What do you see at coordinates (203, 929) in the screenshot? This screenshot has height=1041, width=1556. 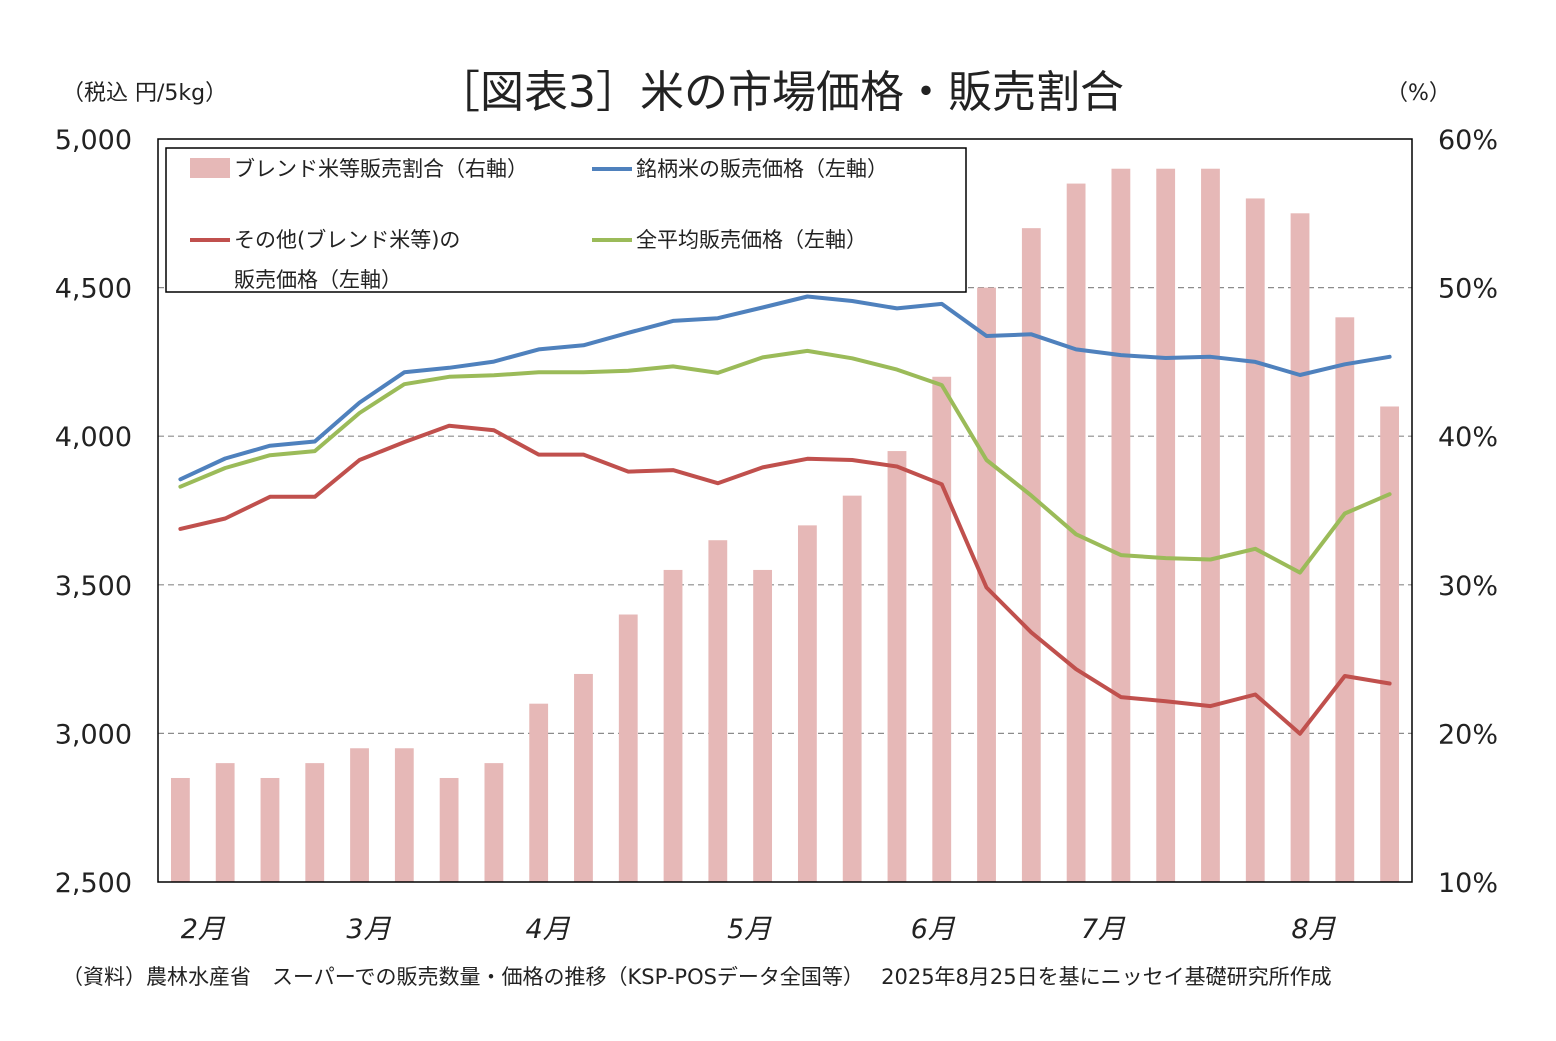 I see `x-tick-label: 2月` at bounding box center [203, 929].